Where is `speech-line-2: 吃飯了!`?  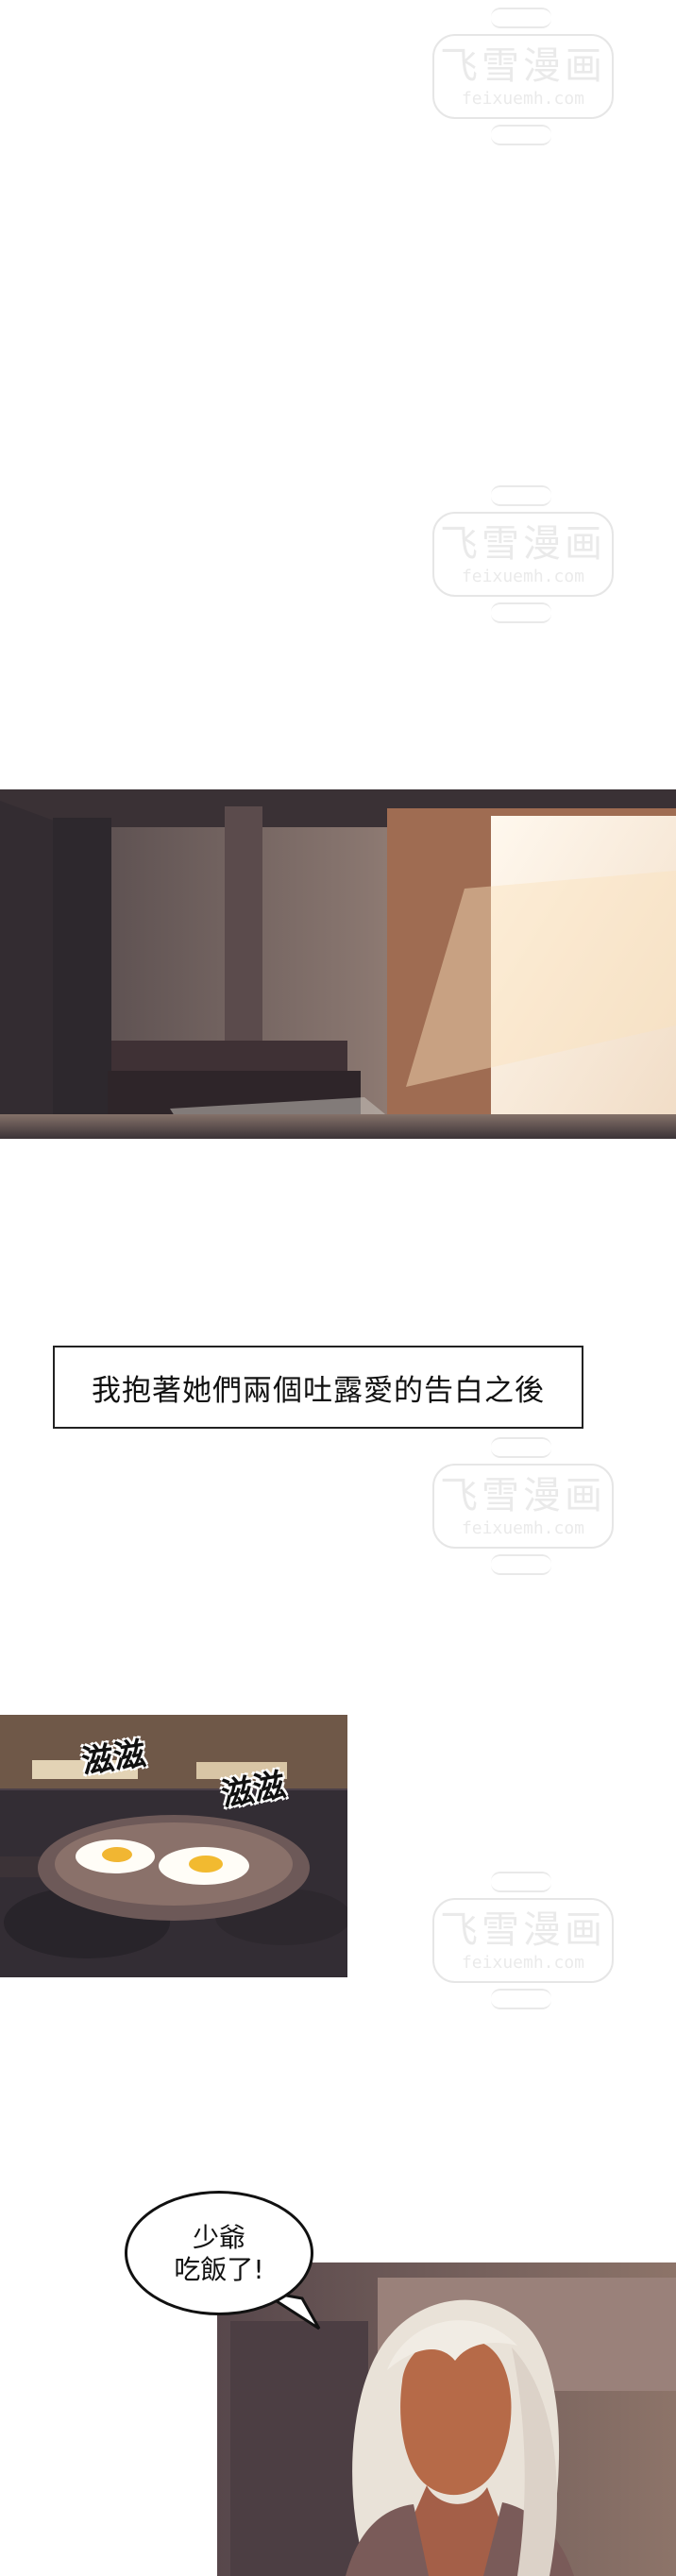 speech-line-2: 吃飯了! is located at coordinates (219, 2269).